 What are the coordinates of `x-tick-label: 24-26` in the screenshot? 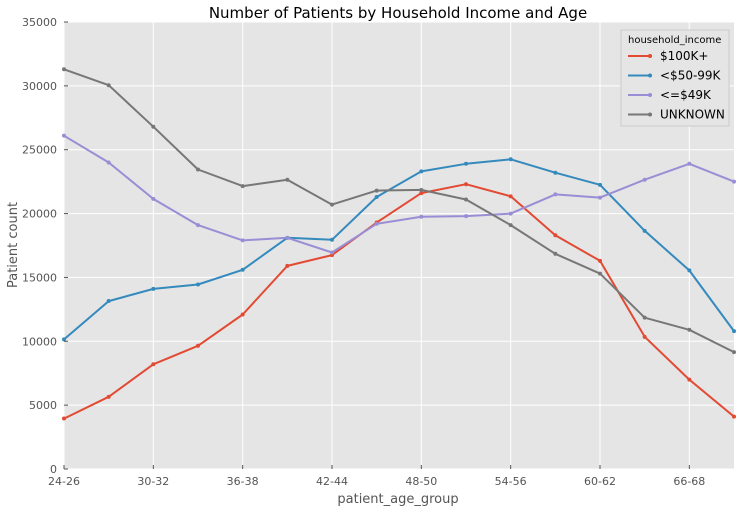 It's located at (64, 481).